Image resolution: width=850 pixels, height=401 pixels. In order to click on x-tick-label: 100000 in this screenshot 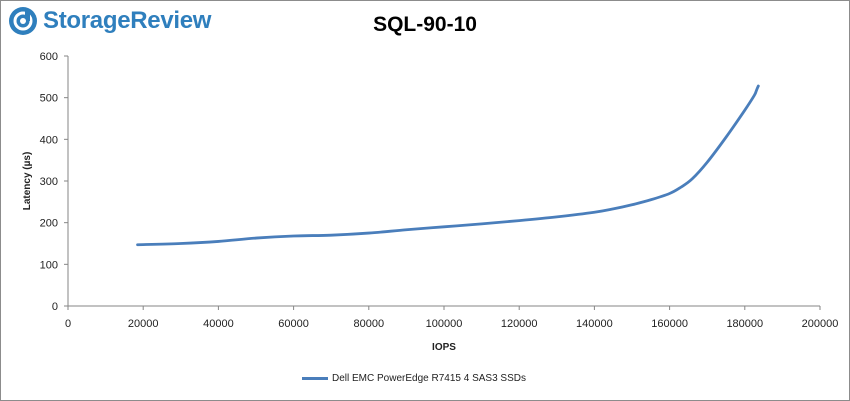, I will do `click(444, 324)`.